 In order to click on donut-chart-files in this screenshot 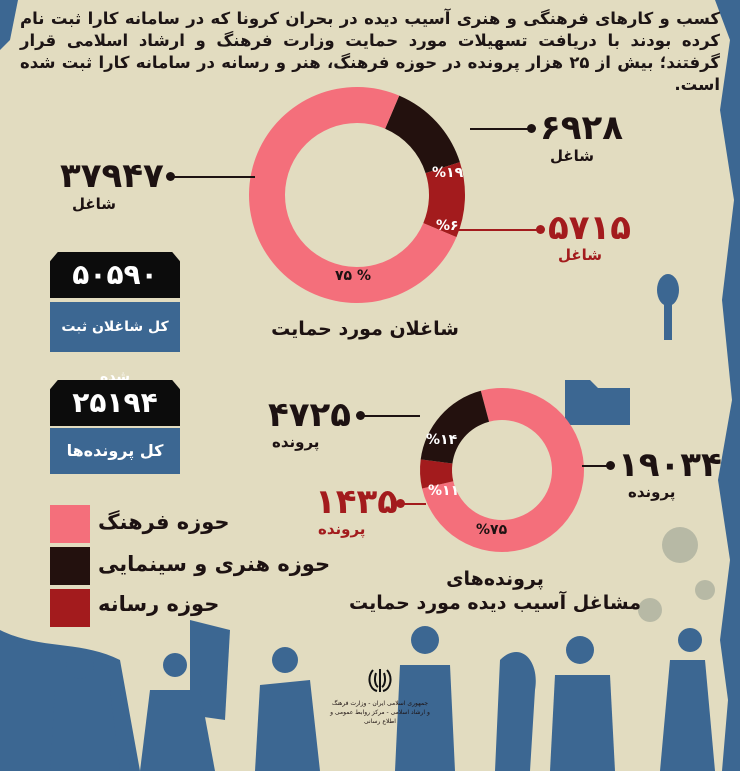, I will do `click(502, 470)`.